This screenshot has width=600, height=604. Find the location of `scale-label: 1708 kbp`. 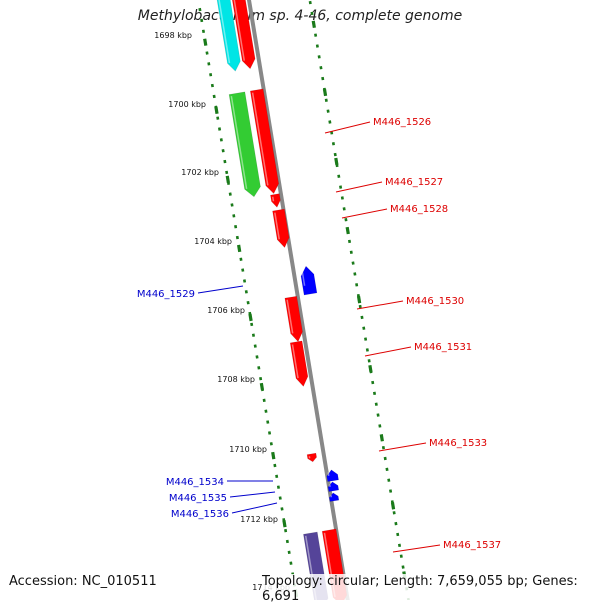

scale-label: 1708 kbp is located at coordinates (236, 379).